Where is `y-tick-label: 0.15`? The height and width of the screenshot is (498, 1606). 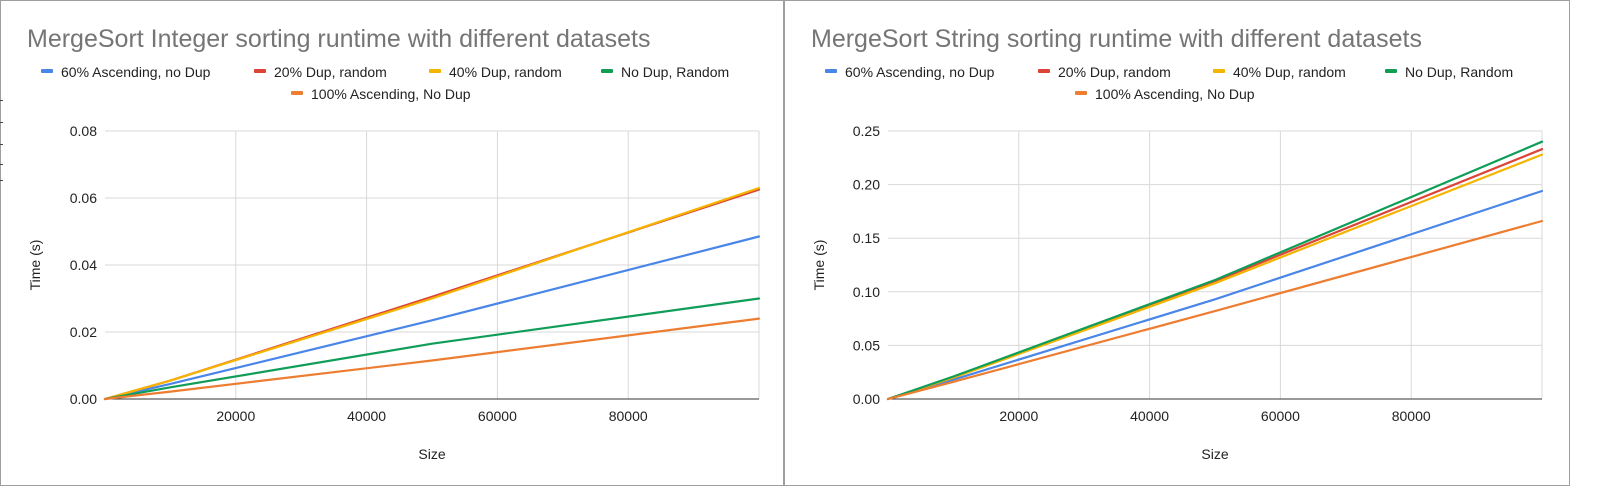
y-tick-label: 0.15 is located at coordinates (866, 238).